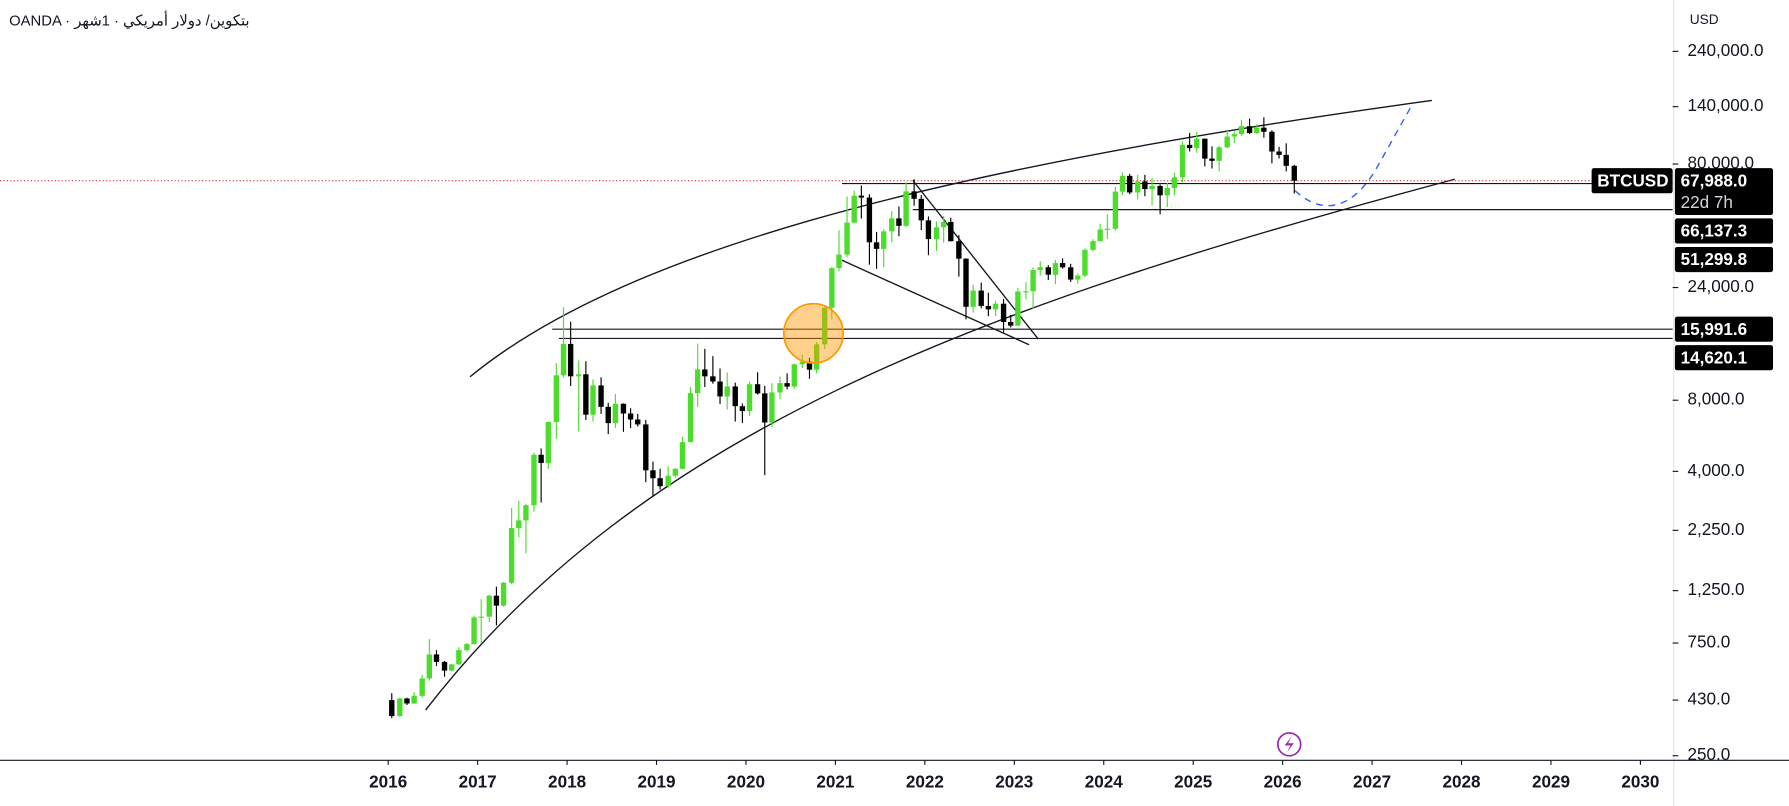 This screenshot has height=806, width=1789. I want to click on y-tick-label: 240,000.0, so click(1725, 50).